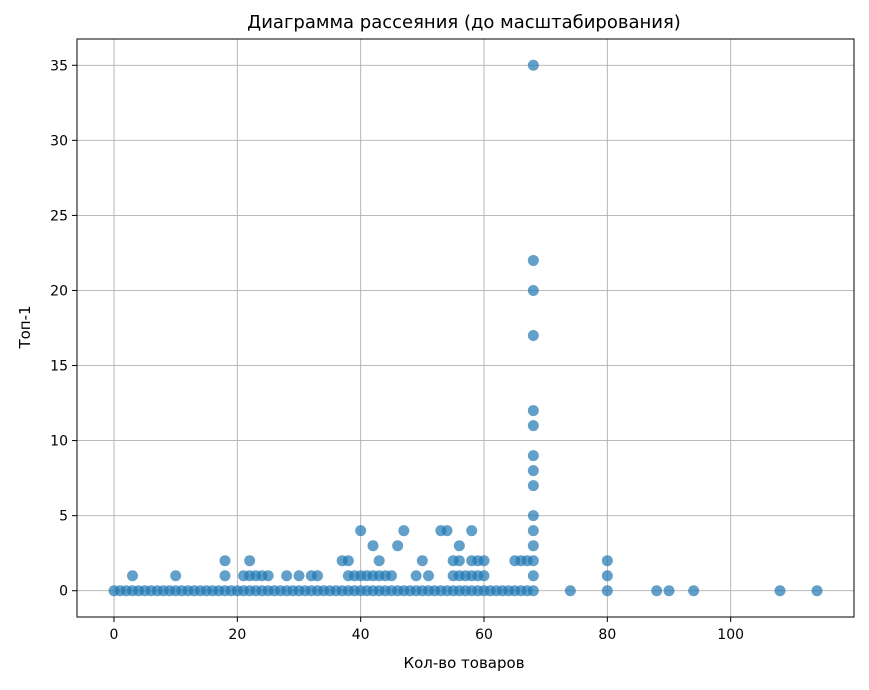 Image resolution: width=869 pixels, height=690 pixels. Describe the element at coordinates (59, 66) in the screenshot. I see `y-tick-label: 35` at that location.